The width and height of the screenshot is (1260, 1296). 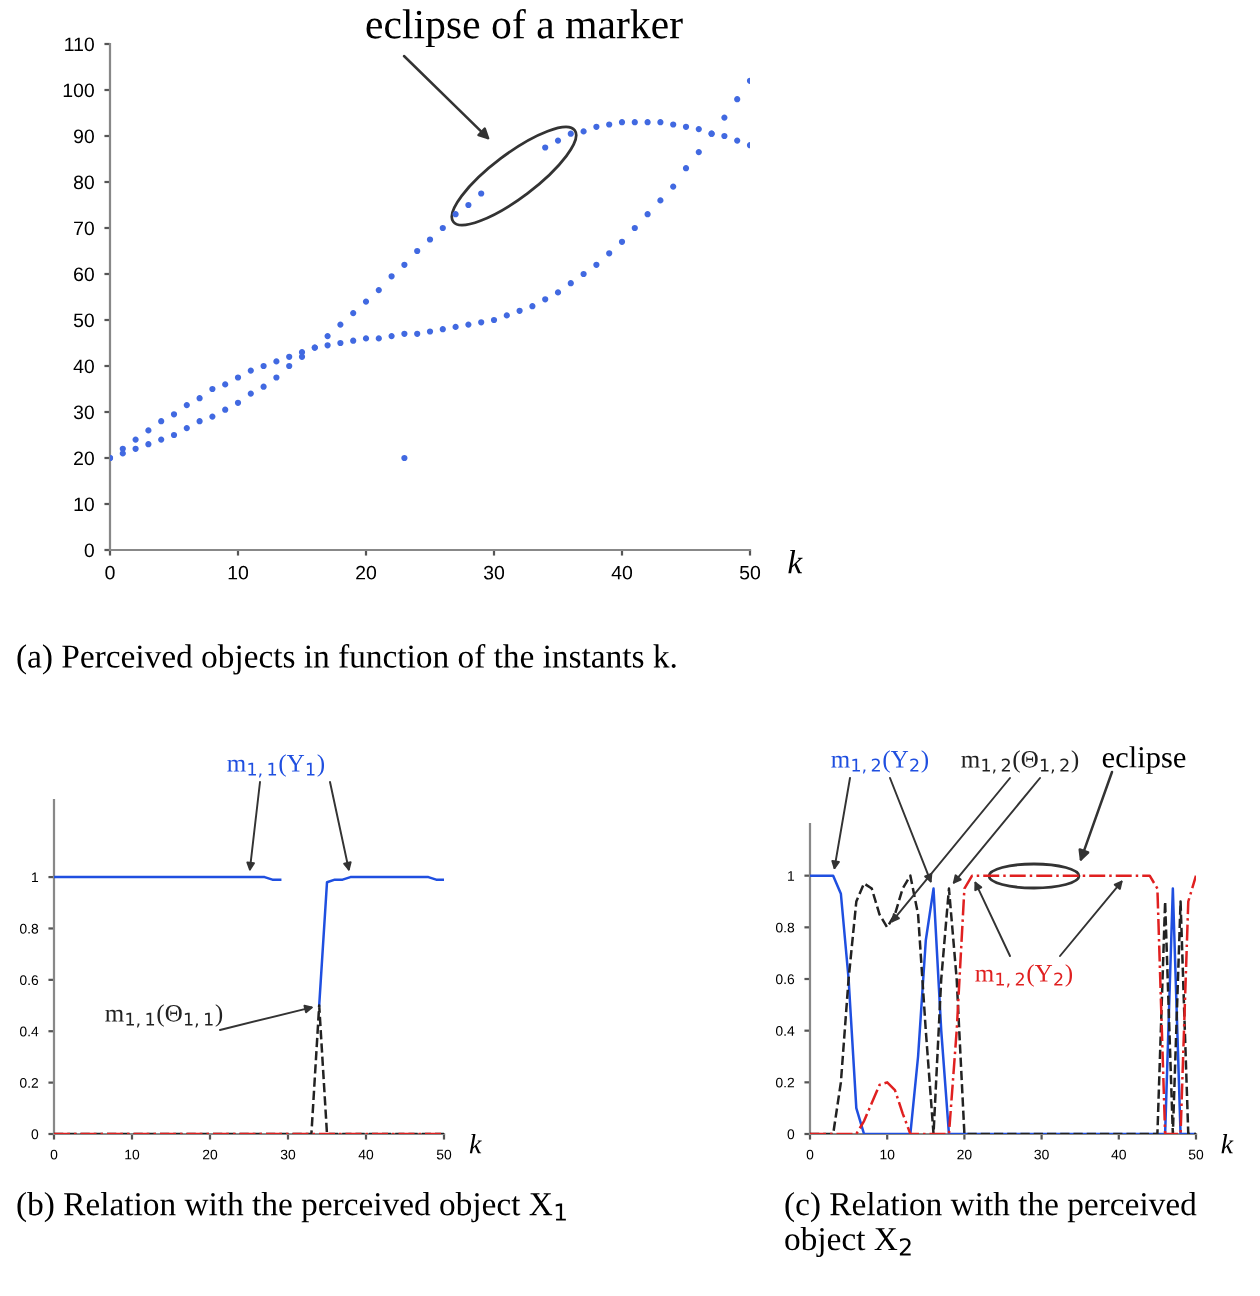 What do you see at coordinates (84, 274) in the screenshot?
I see `y-tick-label: 60` at bounding box center [84, 274].